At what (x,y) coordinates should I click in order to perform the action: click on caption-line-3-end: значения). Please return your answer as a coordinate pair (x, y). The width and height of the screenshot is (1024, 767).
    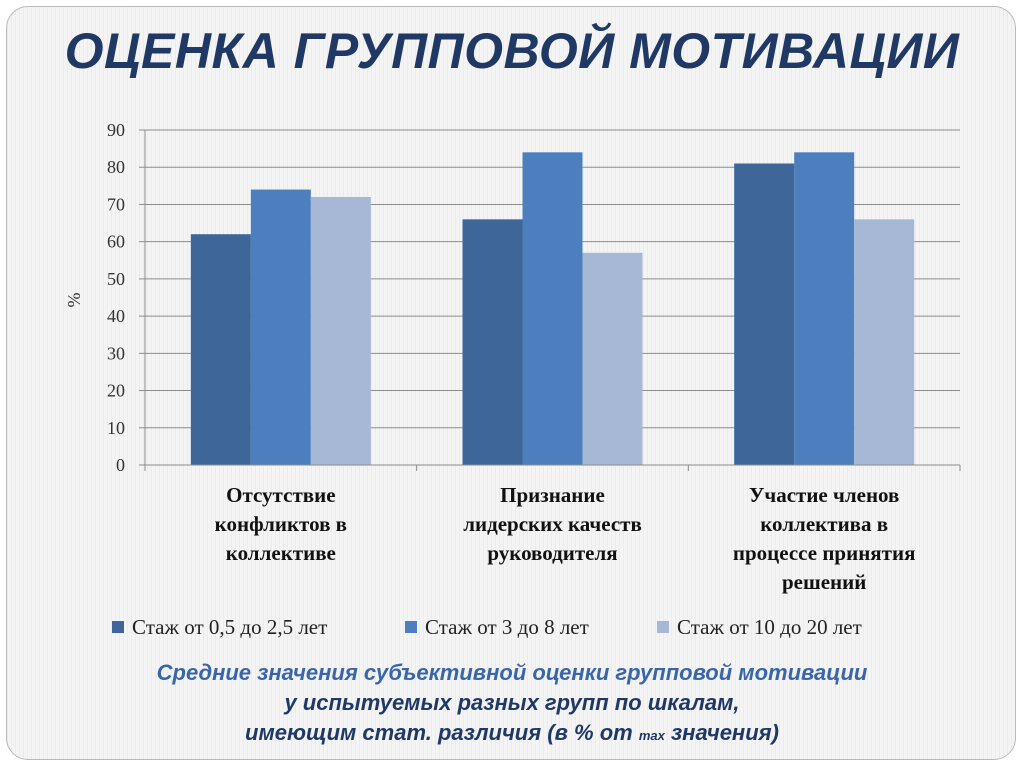
    Looking at the image, I should click on (721, 732).